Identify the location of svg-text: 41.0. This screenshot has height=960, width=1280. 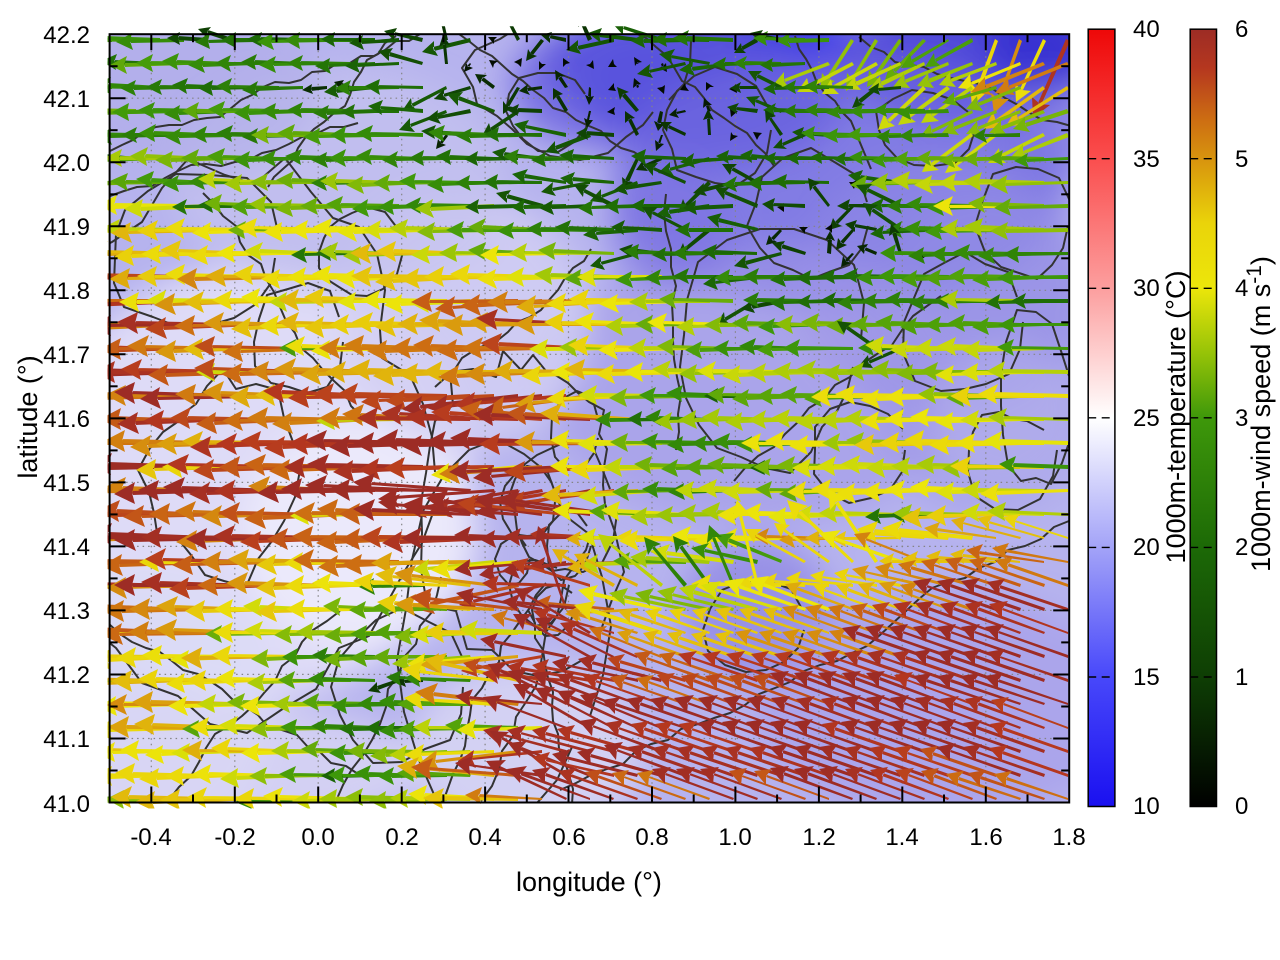
(66, 804).